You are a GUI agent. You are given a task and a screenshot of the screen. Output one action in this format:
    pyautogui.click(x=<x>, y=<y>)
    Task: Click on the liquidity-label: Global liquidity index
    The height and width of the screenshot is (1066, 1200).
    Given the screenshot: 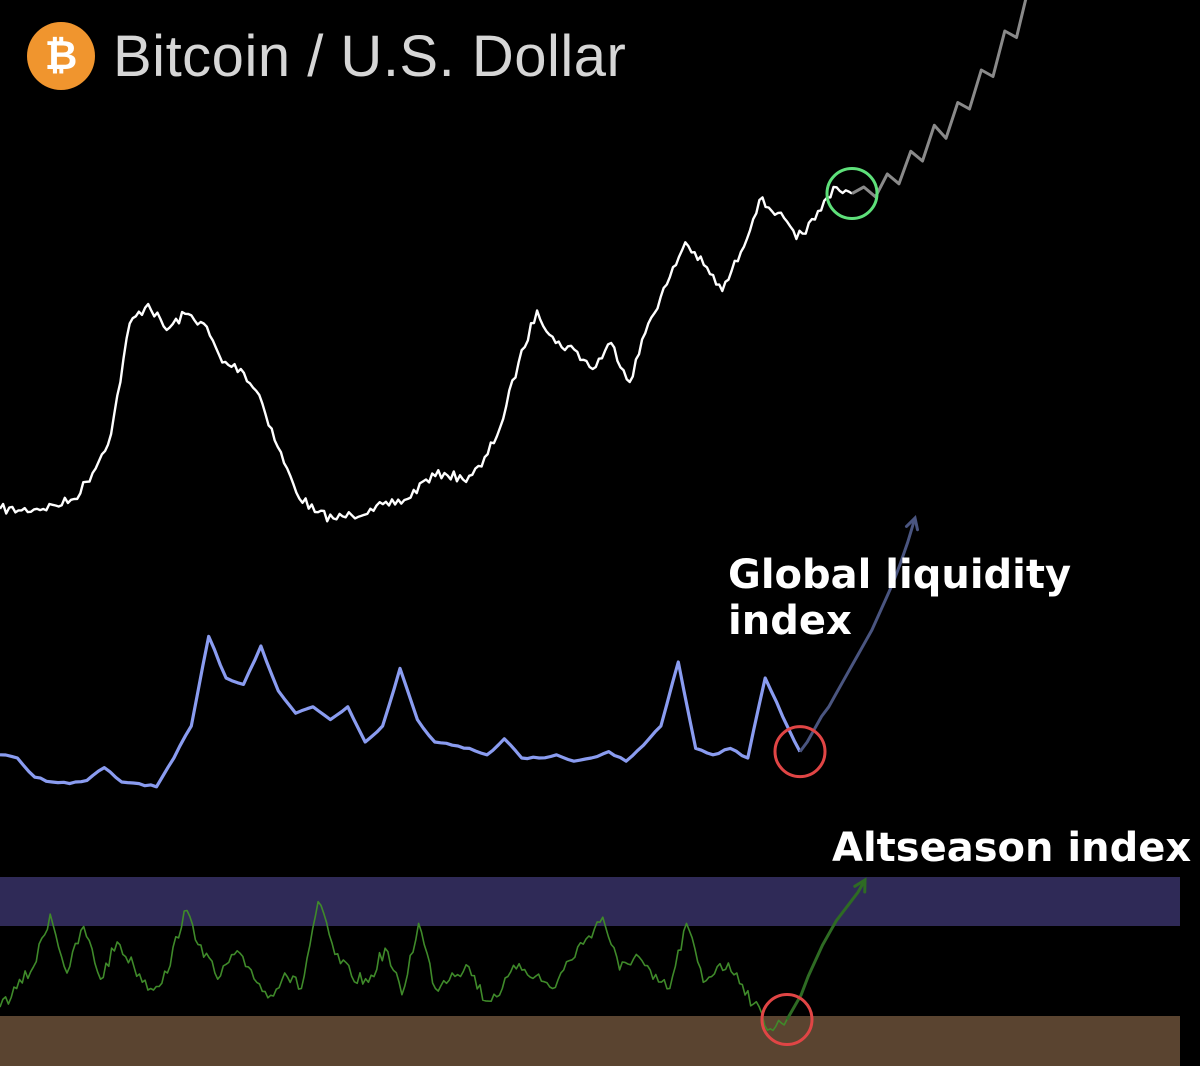 What is the action you would take?
    pyautogui.click(x=900, y=598)
    